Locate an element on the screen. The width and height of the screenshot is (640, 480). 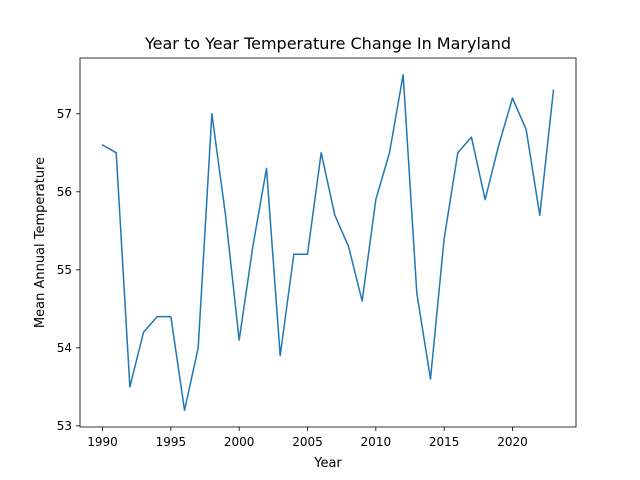
y-axis-ticks: 53 54 55 56 57 is located at coordinates (68, 270).